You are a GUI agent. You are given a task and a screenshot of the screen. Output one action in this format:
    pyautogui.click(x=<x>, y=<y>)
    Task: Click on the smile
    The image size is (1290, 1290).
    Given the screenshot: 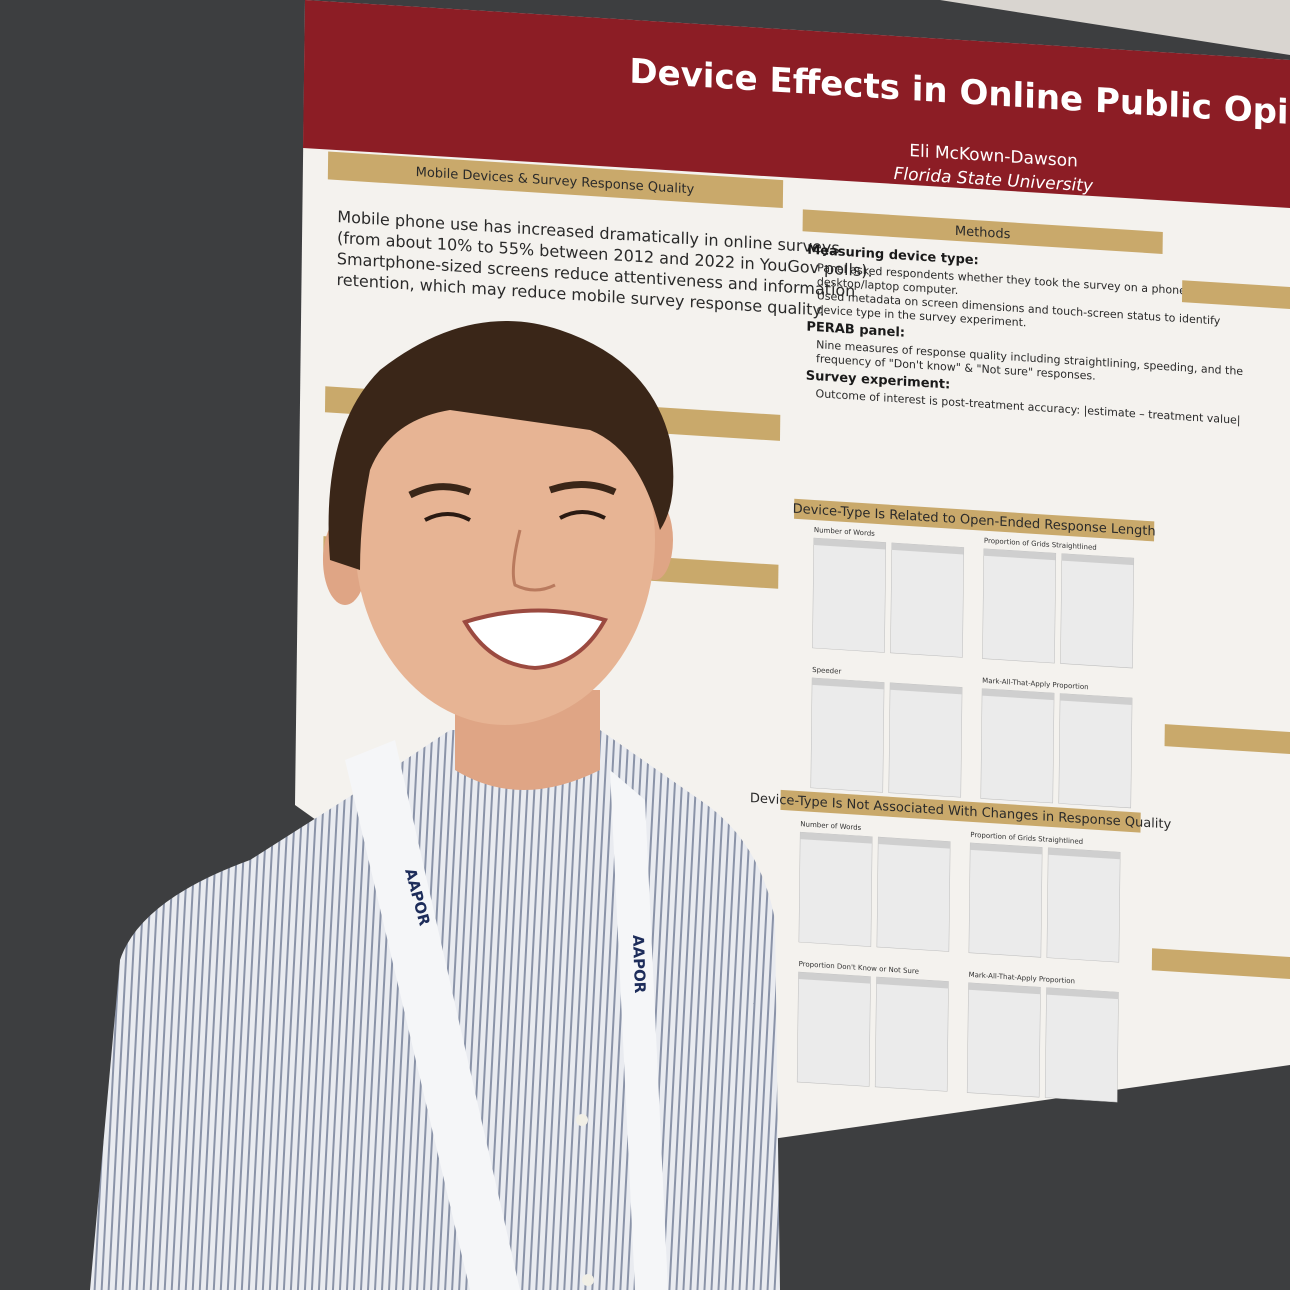 What is the action you would take?
    pyautogui.click(x=535, y=639)
    